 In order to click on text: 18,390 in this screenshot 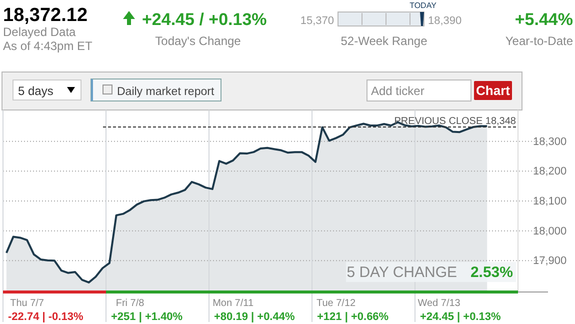, I will do `click(445, 21)`.